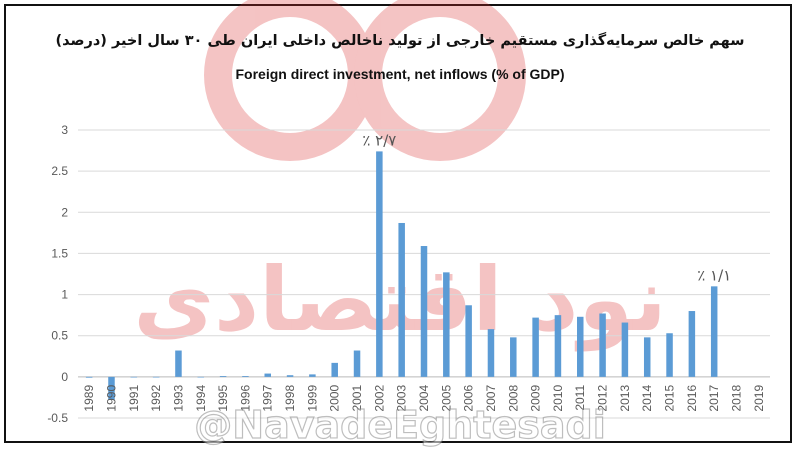 The height and width of the screenshot is (451, 800). Describe the element at coordinates (692, 398) in the screenshot. I see `x-tick-label: 2016` at that location.